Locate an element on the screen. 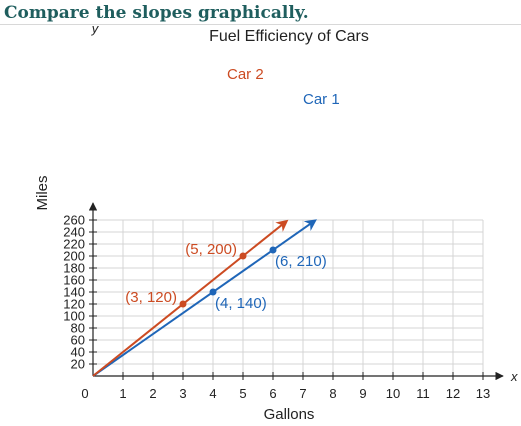 The height and width of the screenshot is (426, 521). y-tick-label: 240 is located at coordinates (74, 232).